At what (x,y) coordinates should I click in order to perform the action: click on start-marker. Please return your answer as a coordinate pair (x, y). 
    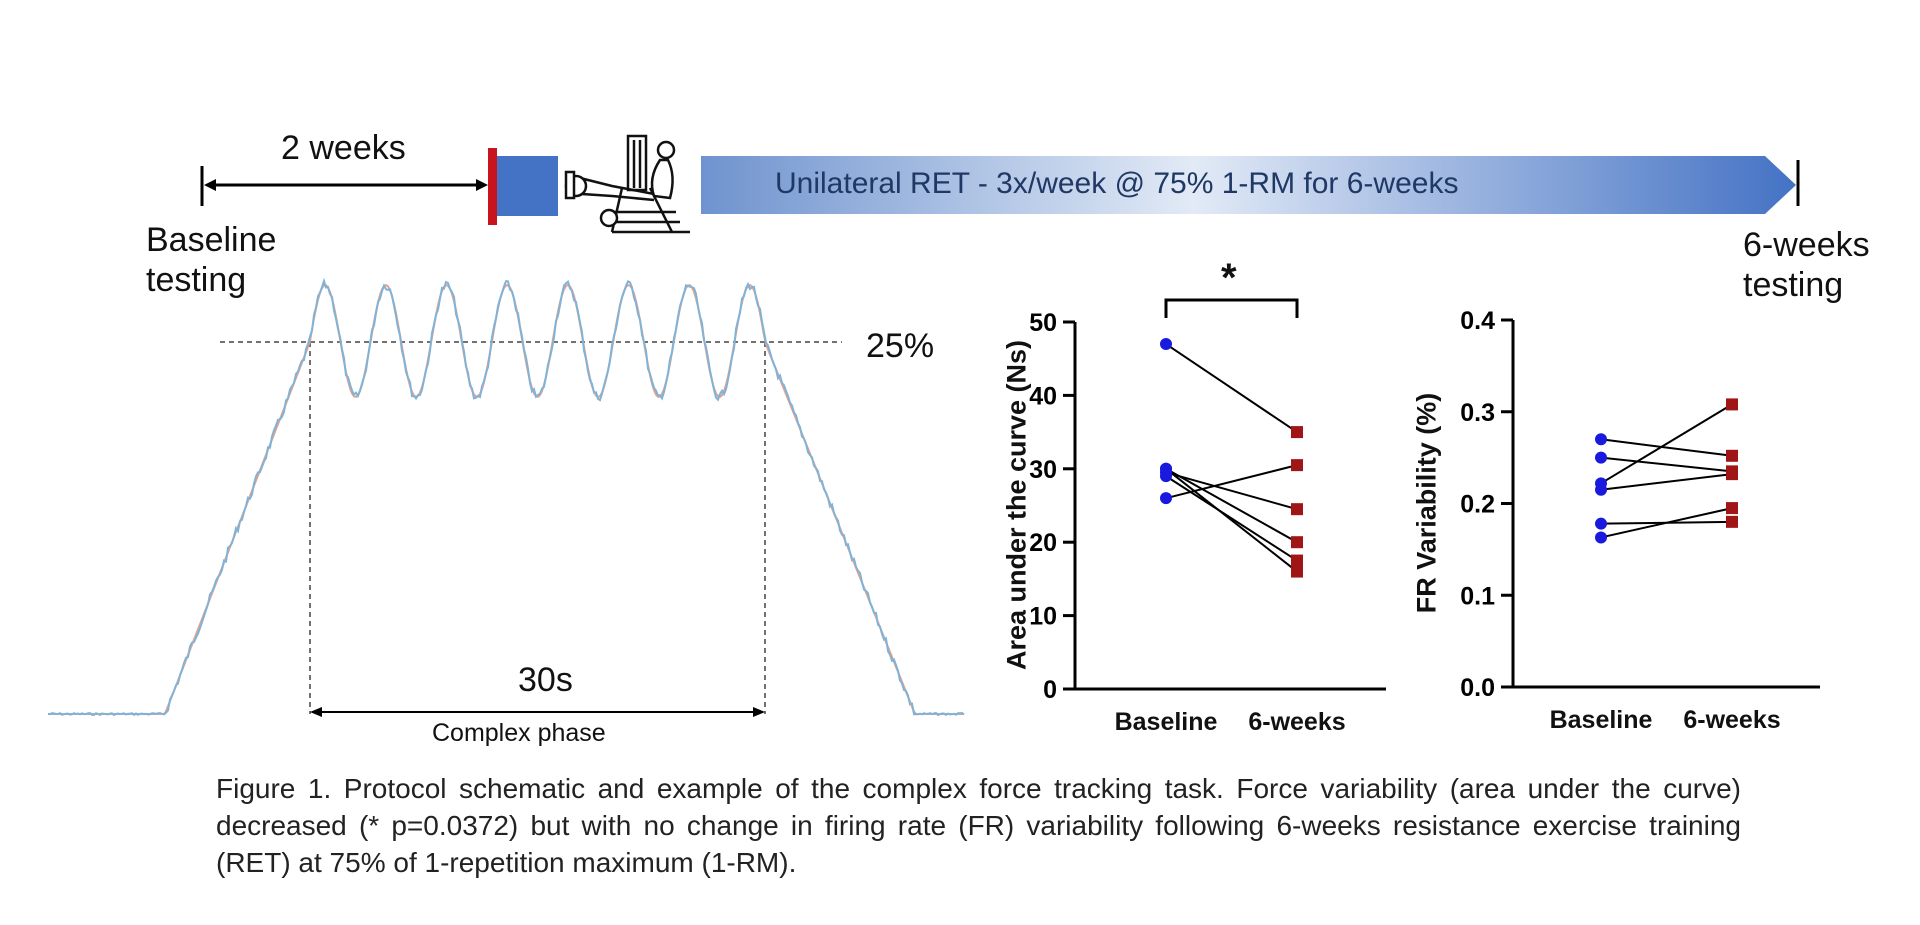
    Looking at the image, I should click on (492, 186).